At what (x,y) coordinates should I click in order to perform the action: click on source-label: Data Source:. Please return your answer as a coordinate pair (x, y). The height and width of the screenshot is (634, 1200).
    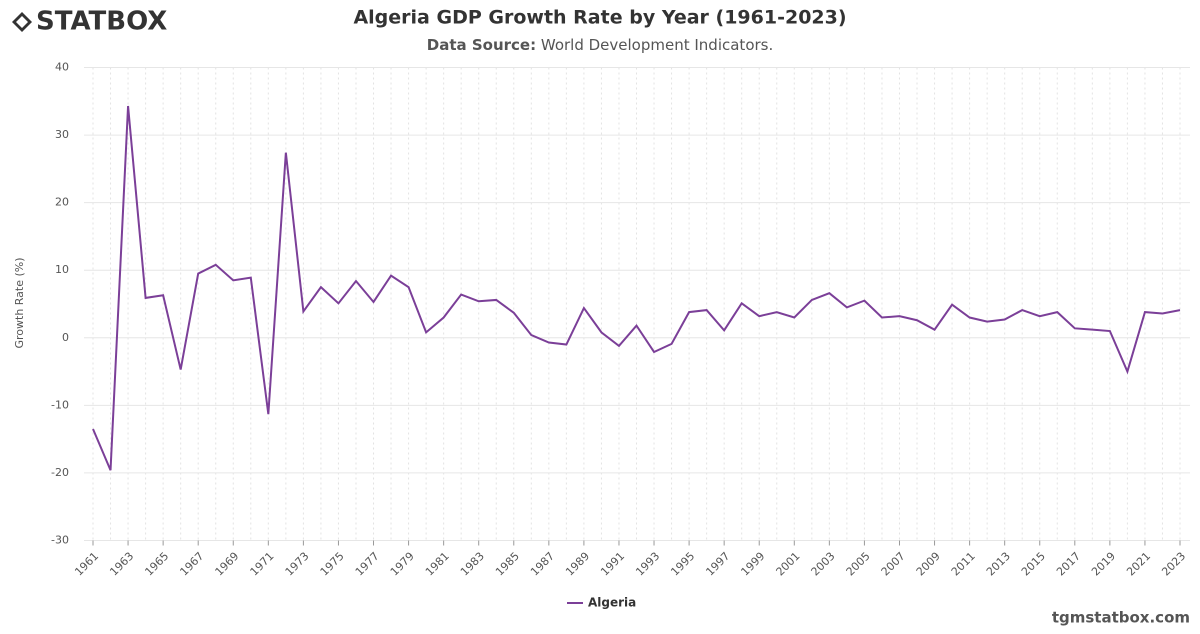
    Looking at the image, I should click on (481, 45).